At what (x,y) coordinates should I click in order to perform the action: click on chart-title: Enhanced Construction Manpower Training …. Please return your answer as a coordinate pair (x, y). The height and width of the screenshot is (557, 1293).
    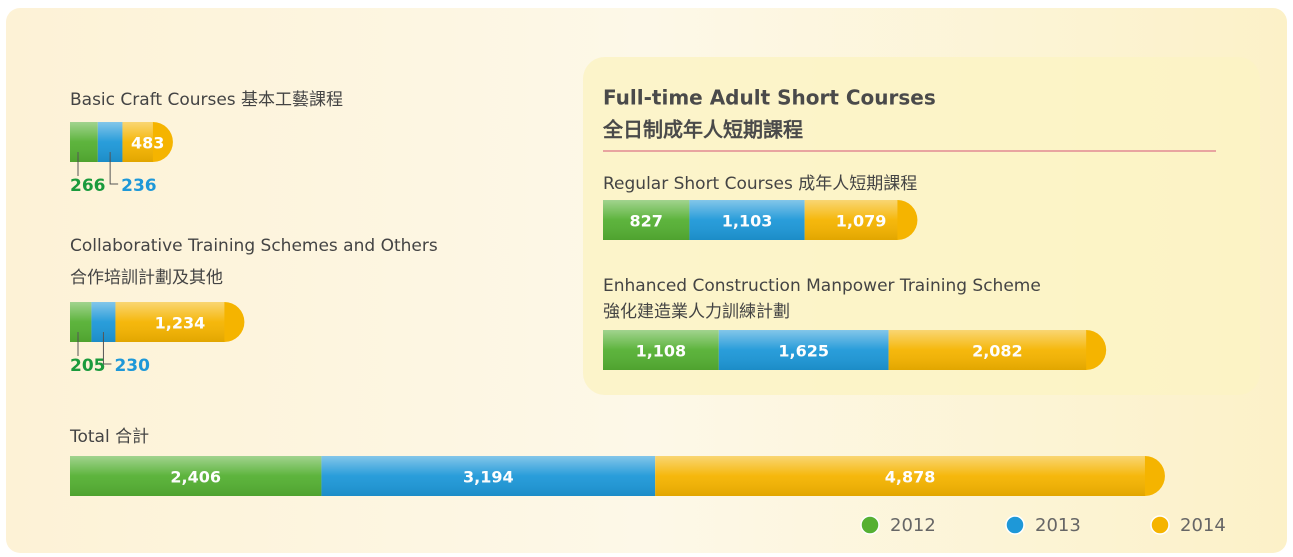
    Looking at the image, I should click on (822, 286).